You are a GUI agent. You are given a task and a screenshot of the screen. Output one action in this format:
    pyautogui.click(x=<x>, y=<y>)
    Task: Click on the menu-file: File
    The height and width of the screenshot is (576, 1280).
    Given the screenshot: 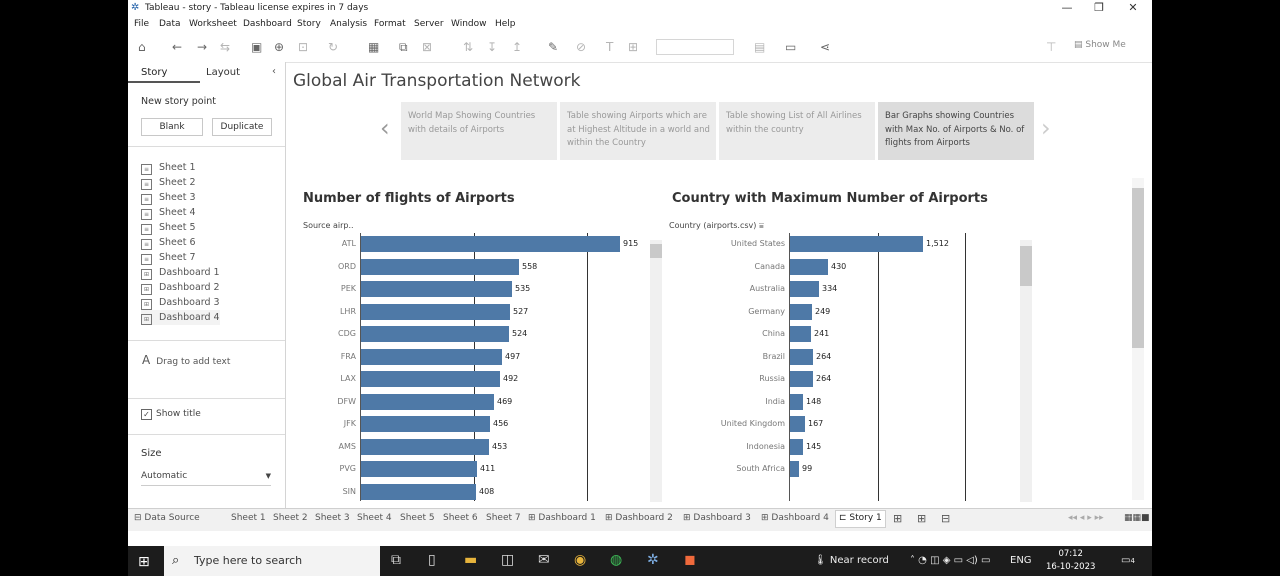 What is the action you would take?
    pyautogui.click(x=142, y=24)
    